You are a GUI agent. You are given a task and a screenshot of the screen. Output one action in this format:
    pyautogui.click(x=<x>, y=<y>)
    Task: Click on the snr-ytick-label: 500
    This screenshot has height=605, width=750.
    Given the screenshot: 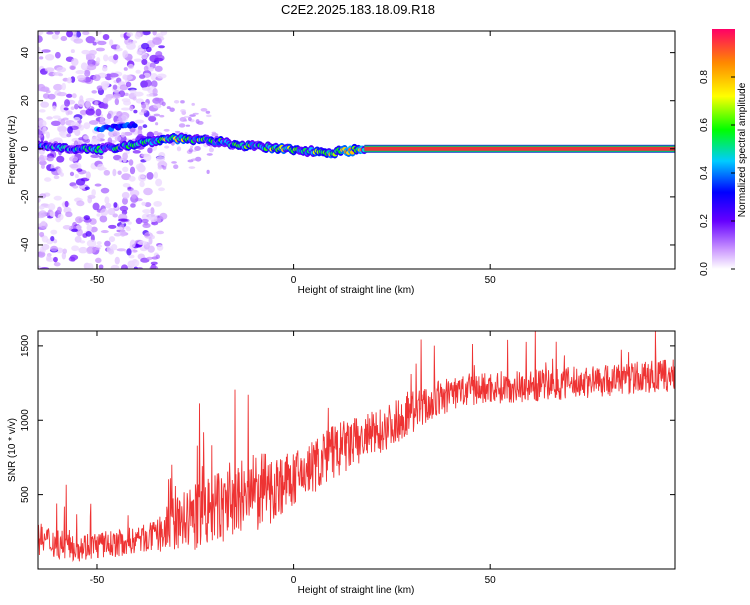 What is the action you would take?
    pyautogui.click(x=25, y=494)
    